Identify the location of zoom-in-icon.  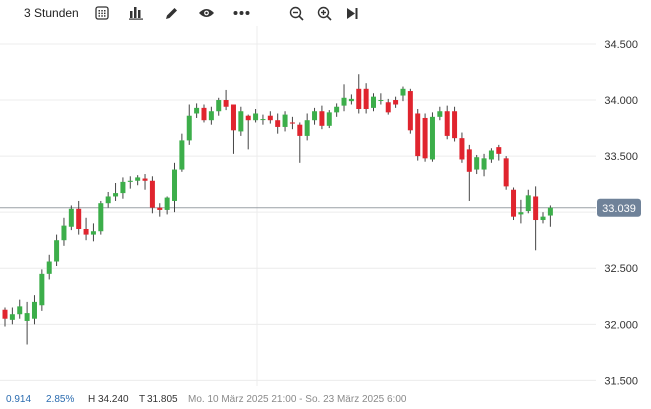
(324, 13).